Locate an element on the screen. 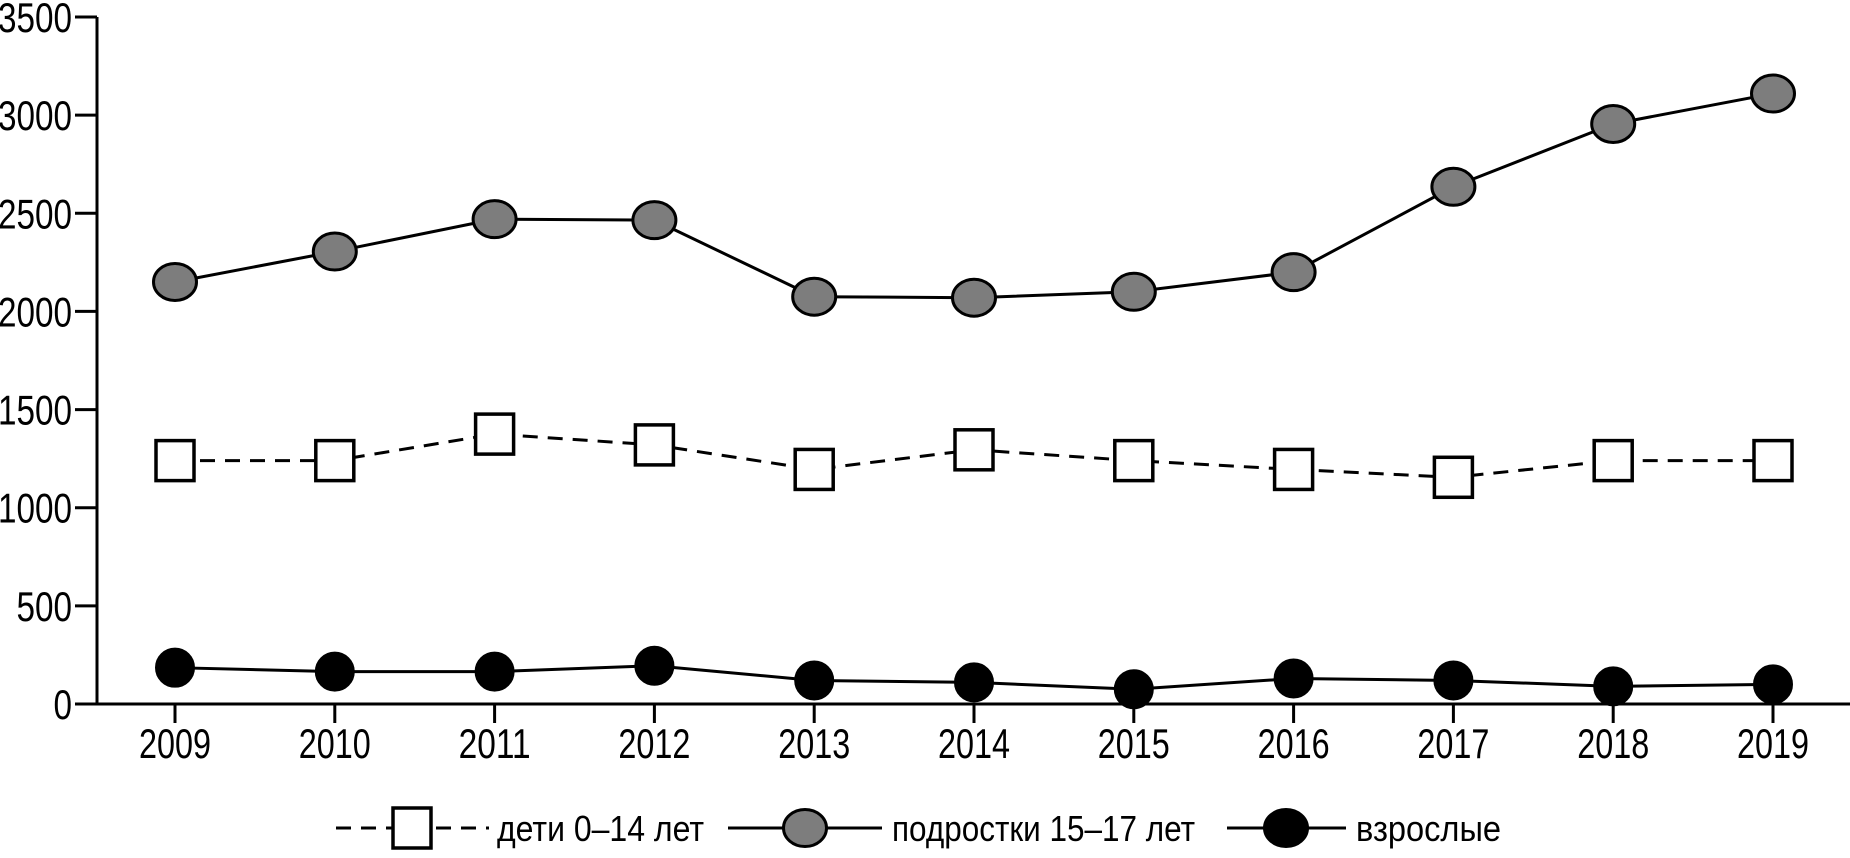  x-tick-label: 2017 is located at coordinates (1453, 743).